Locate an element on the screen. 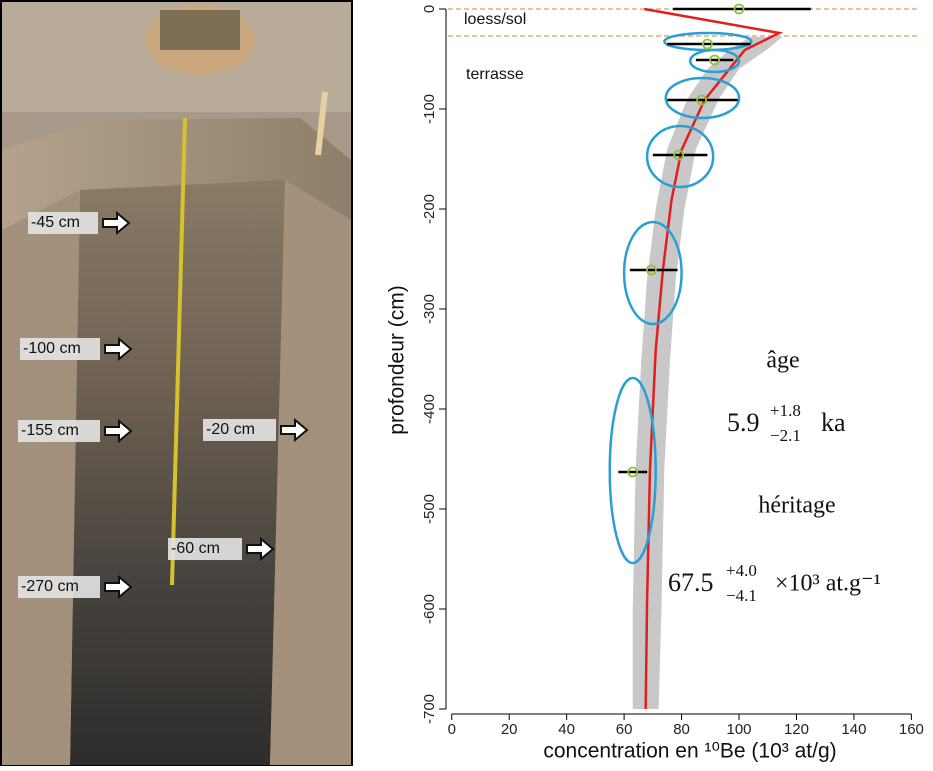  x-tick-label: 20 is located at coordinates (509, 729).